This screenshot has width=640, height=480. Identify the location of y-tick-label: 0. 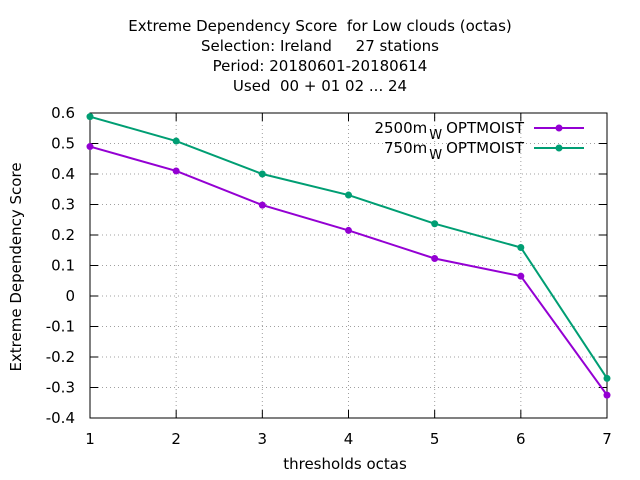
(70, 296).